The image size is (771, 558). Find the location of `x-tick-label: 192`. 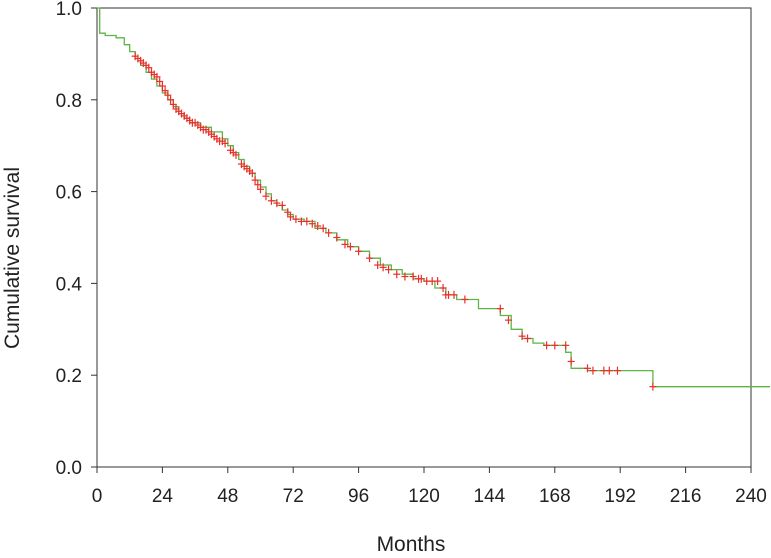

x-tick-label: 192 is located at coordinates (620, 496).